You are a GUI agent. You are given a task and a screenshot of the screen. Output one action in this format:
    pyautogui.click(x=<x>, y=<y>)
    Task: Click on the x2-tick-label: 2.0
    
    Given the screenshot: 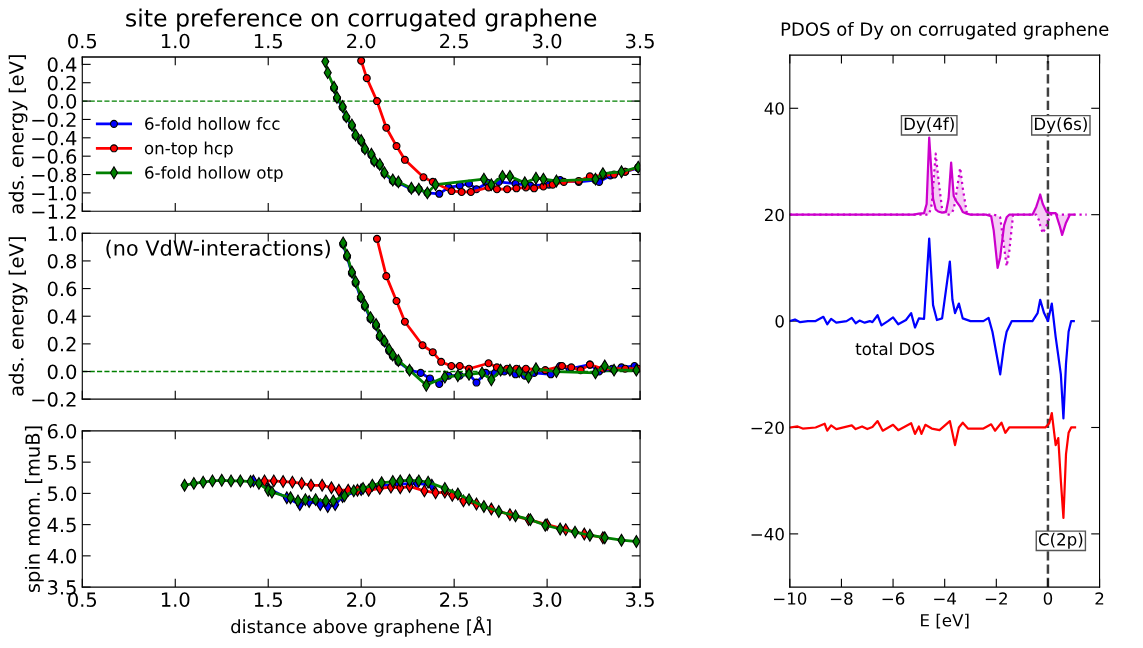 What is the action you would take?
    pyautogui.click(x=361, y=41)
    